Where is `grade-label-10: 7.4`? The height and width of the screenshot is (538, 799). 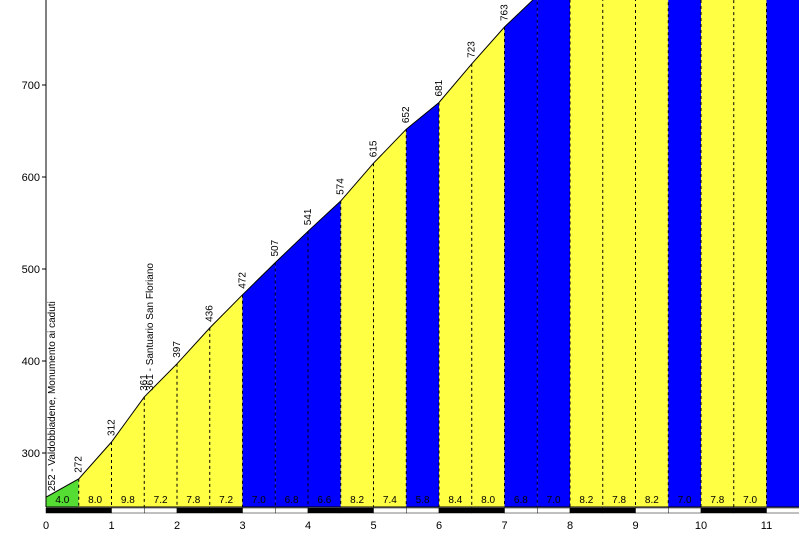
grade-label-10: 7.4 is located at coordinates (390, 500).